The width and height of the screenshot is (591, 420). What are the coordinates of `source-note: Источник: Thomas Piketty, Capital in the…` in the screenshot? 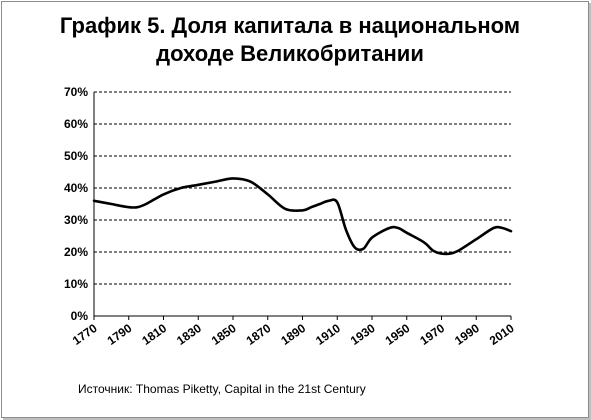 It's located at (222, 389).